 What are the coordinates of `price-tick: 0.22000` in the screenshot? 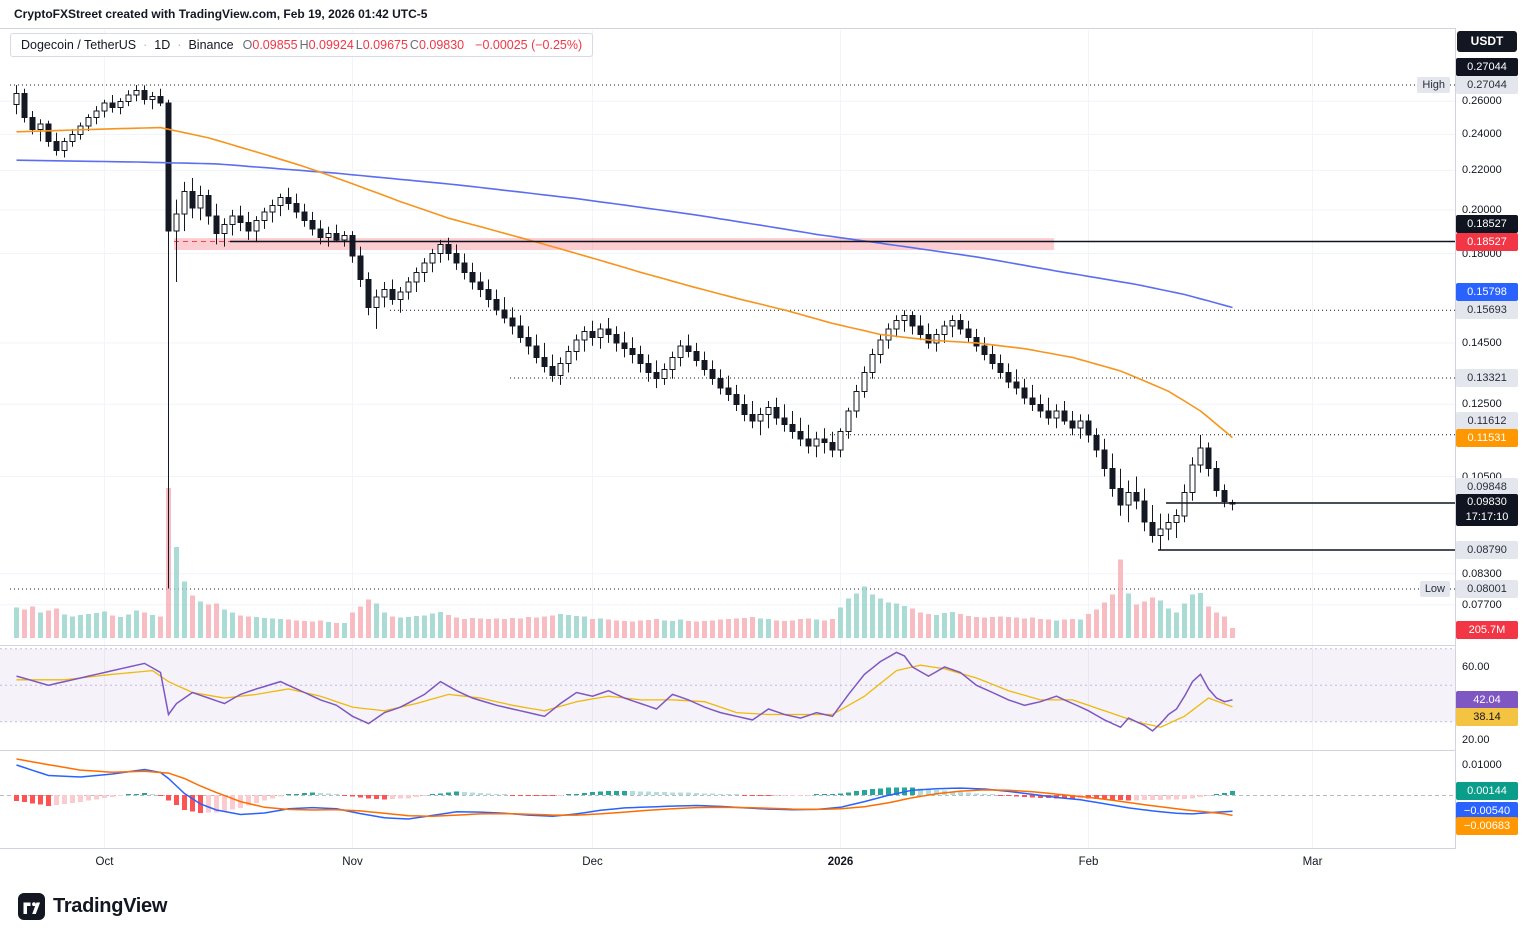 It's located at (1482, 170).